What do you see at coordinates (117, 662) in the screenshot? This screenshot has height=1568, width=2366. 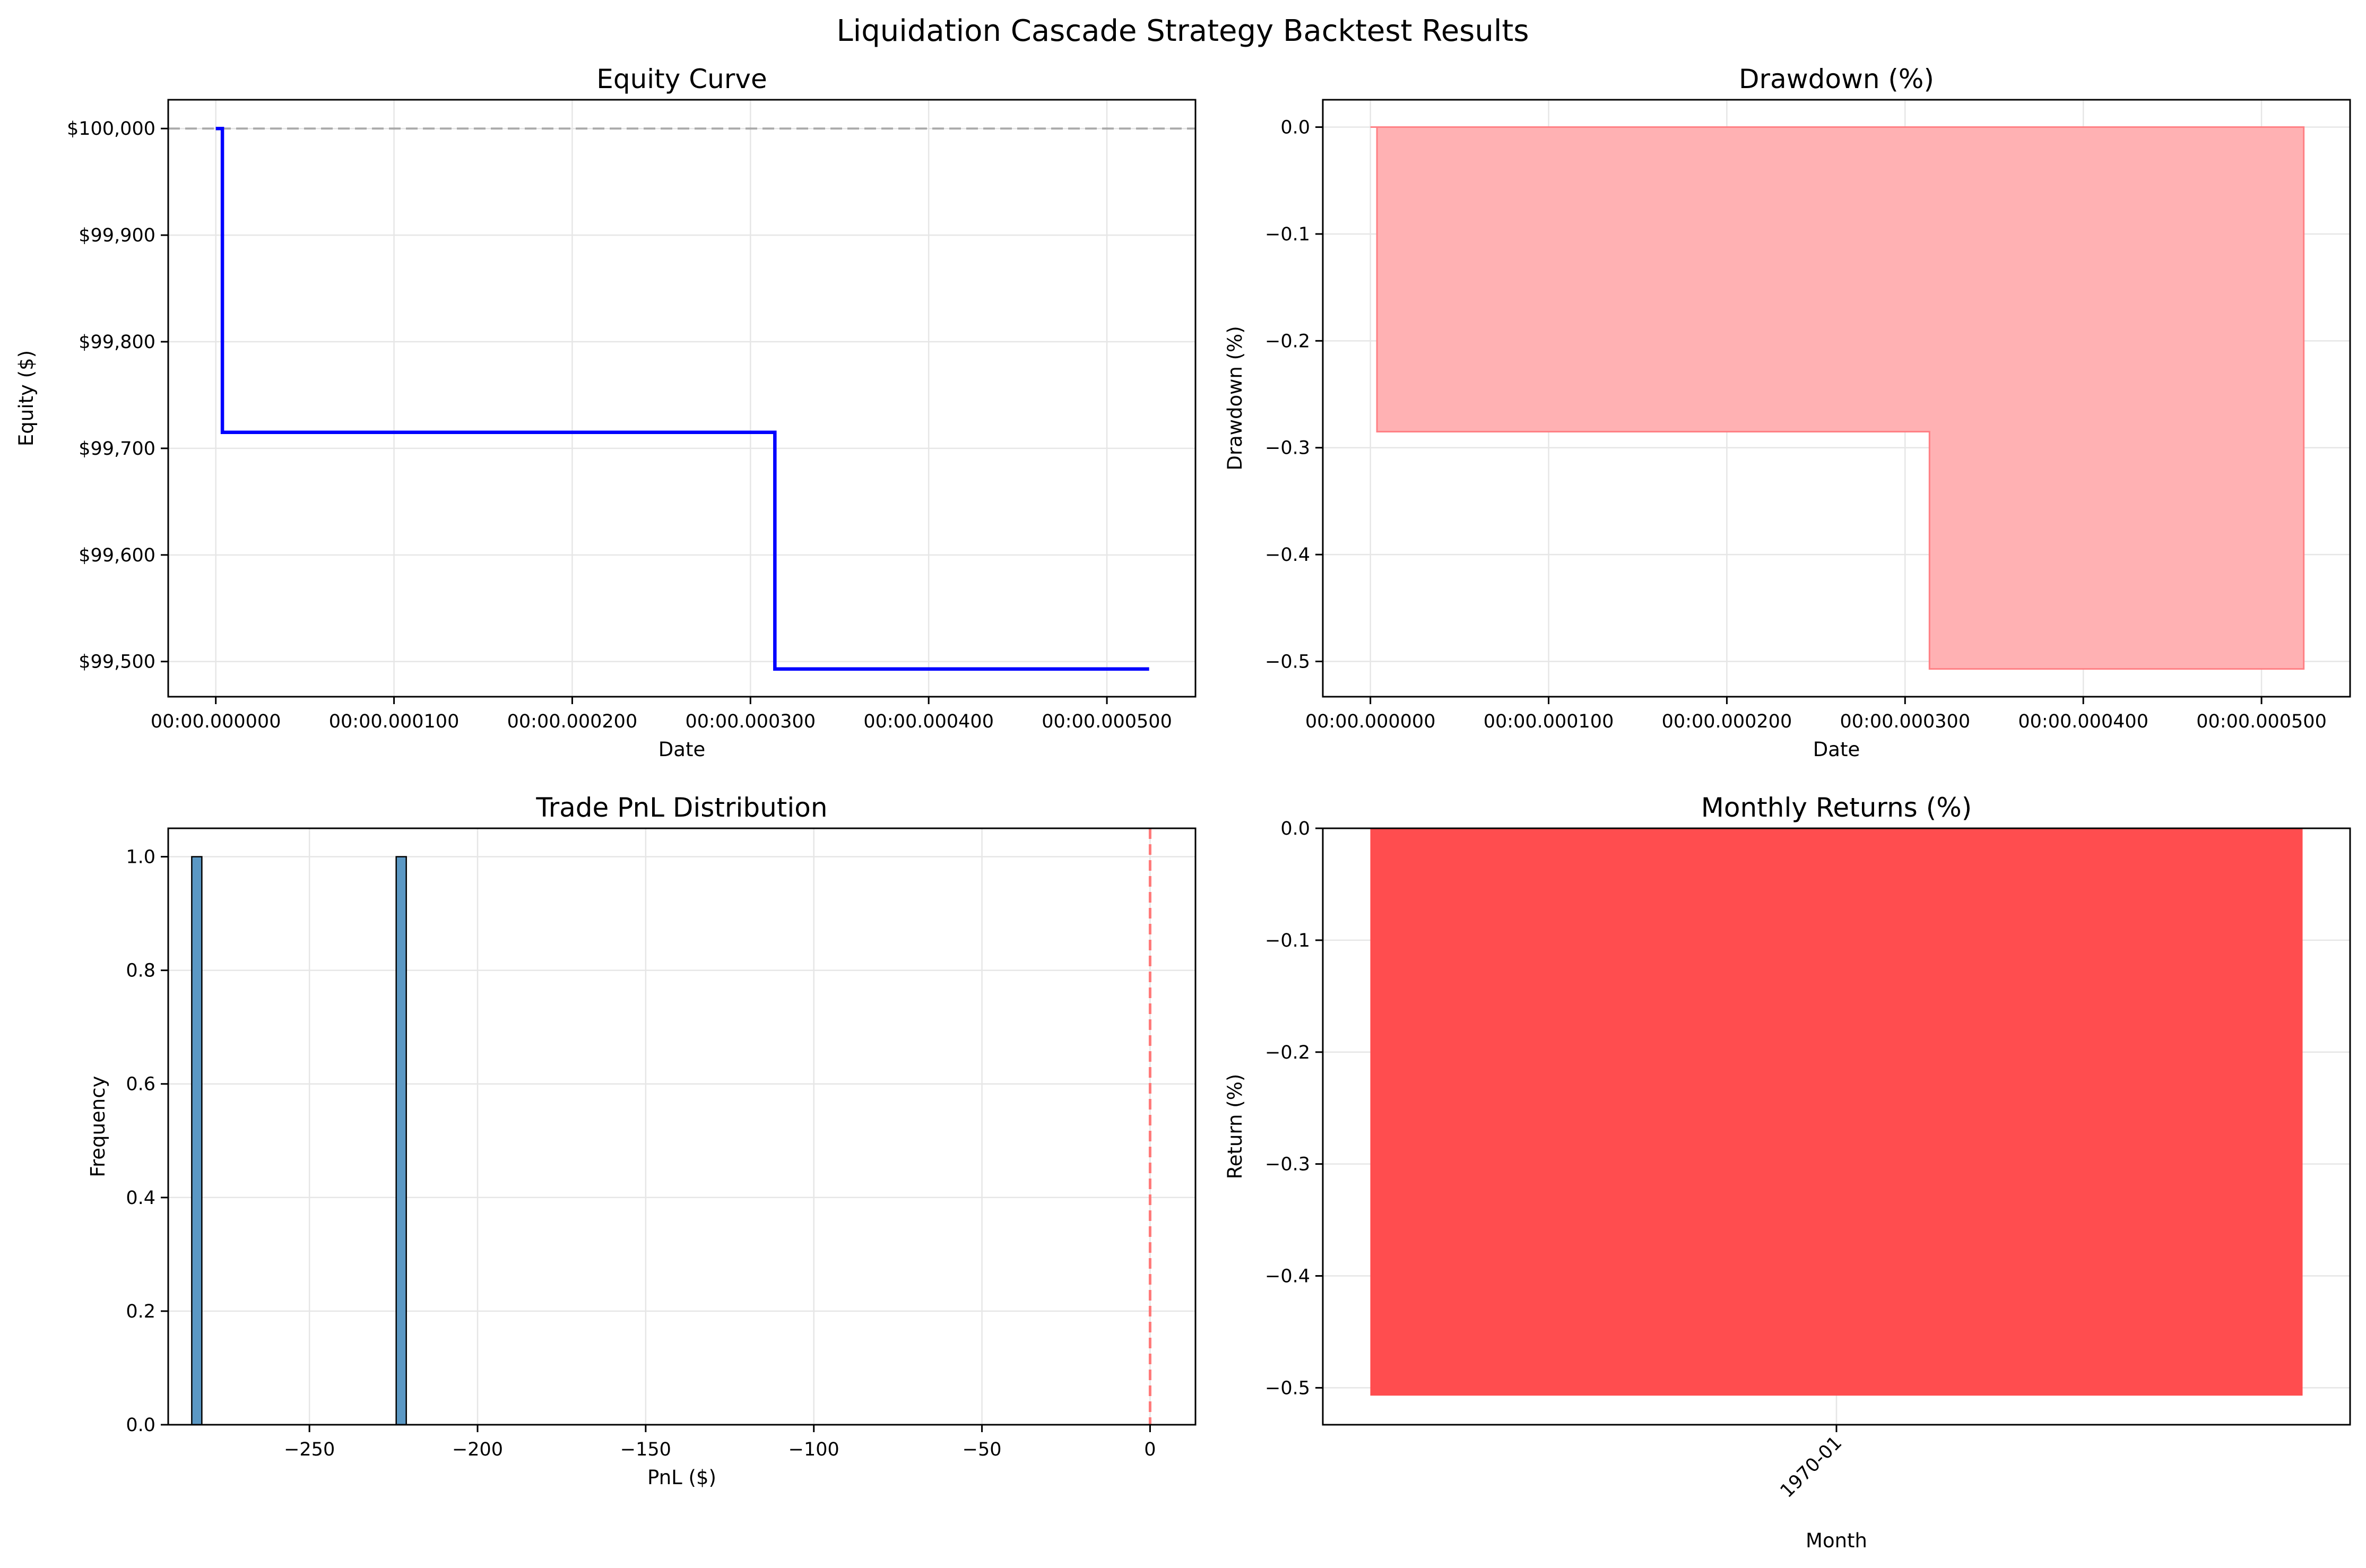 I see `y-tick-label: $99,500` at bounding box center [117, 662].